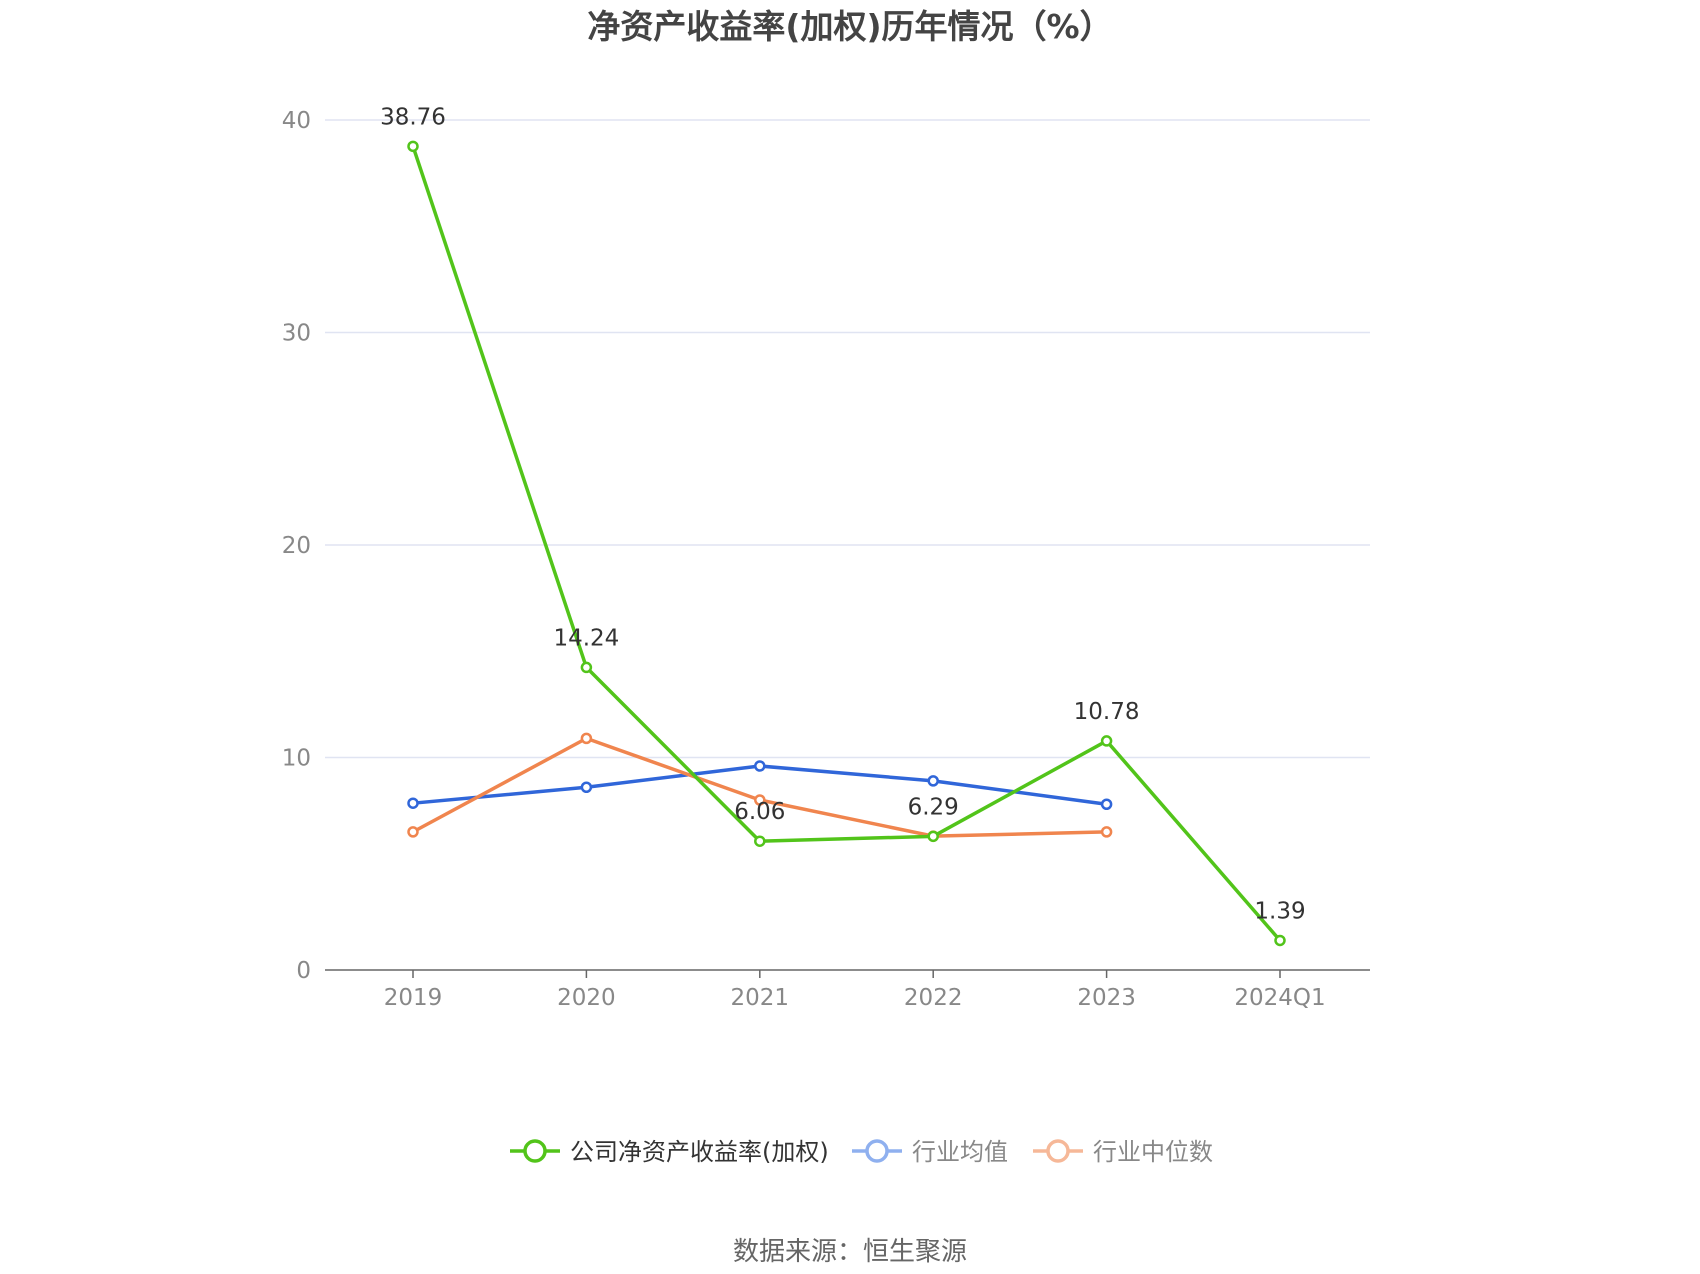 Image resolution: width=1700 pixels, height=1274 pixels. Describe the element at coordinates (960, 1152) in the screenshot. I see `legend-label: 行业均值` at that location.